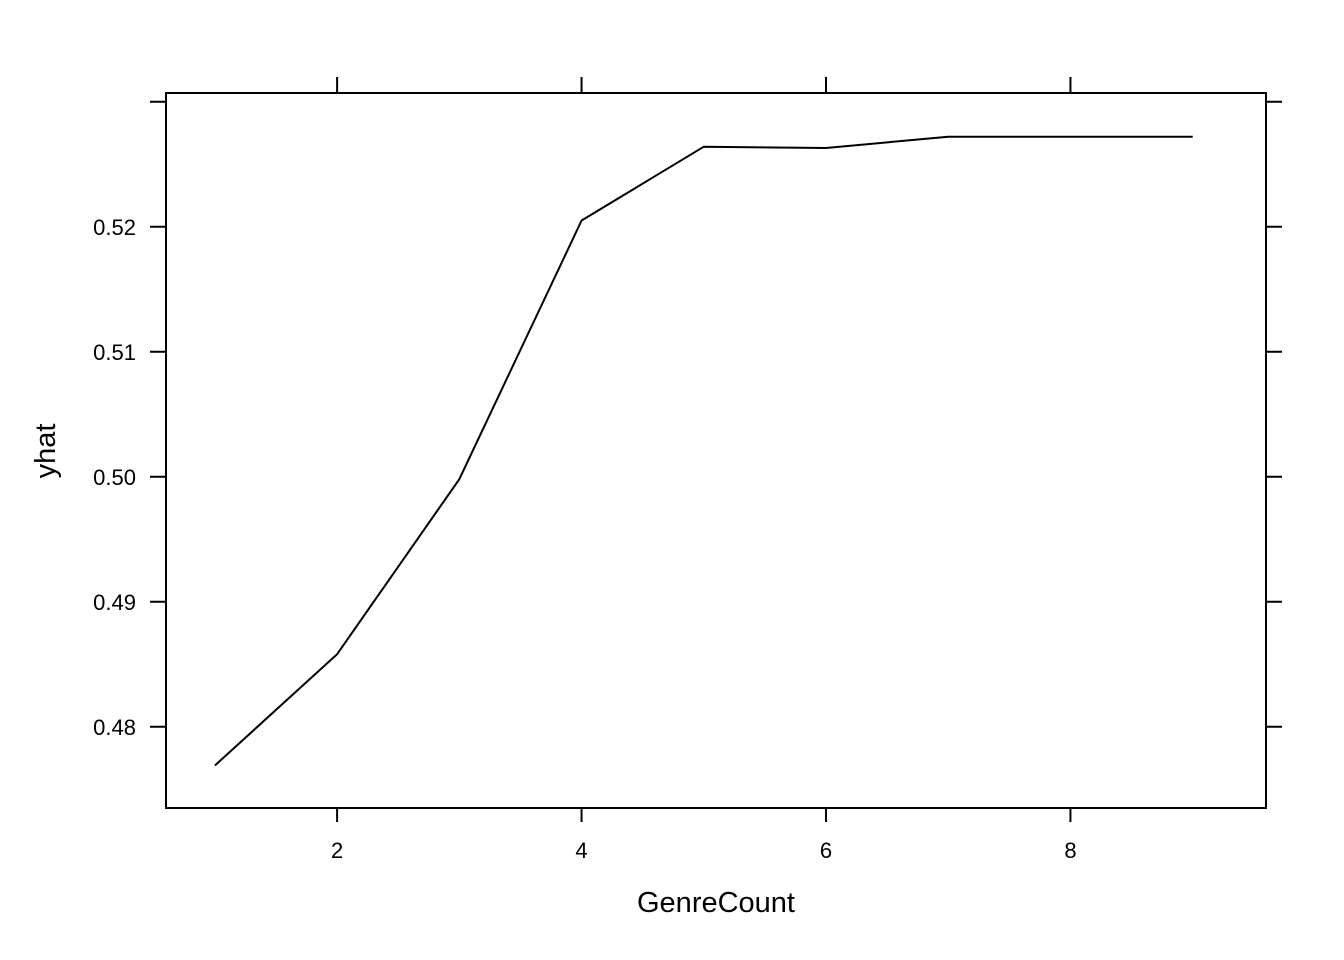 This screenshot has height=960, width=1344. What do you see at coordinates (826, 850) in the screenshot?
I see `x-tick-label: 6` at bounding box center [826, 850].